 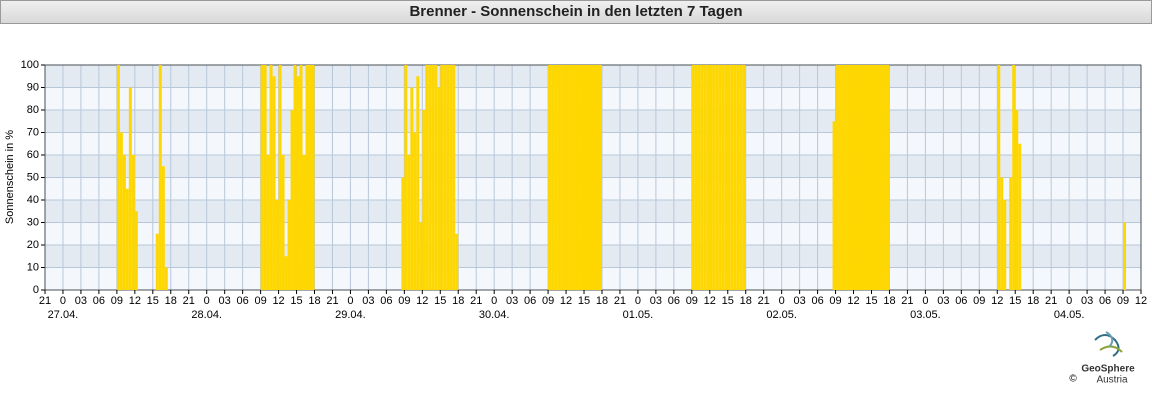 I want to click on date-label: 30.04., so click(x=494, y=315).